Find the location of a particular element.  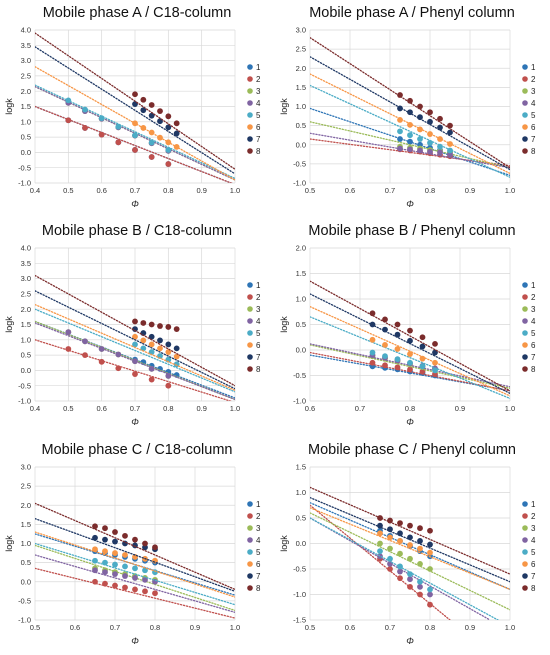

y-tick-label: 4.0 is located at coordinates (26, 30).